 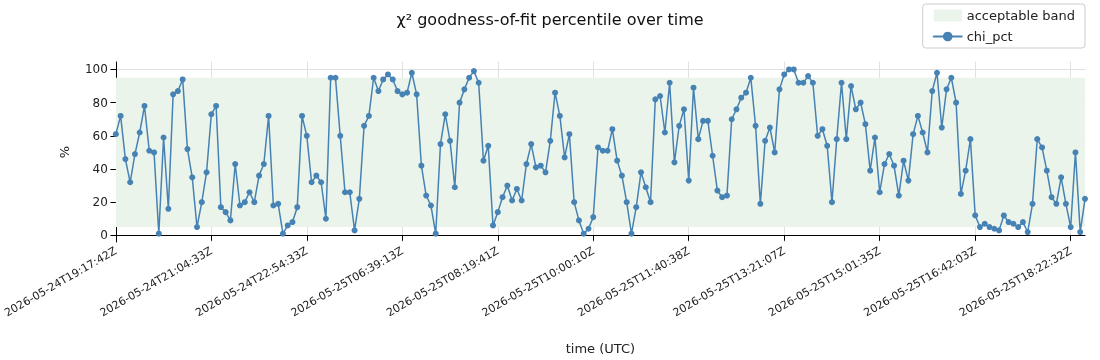 I want to click on y-tick-label: 20, so click(x=100, y=202).